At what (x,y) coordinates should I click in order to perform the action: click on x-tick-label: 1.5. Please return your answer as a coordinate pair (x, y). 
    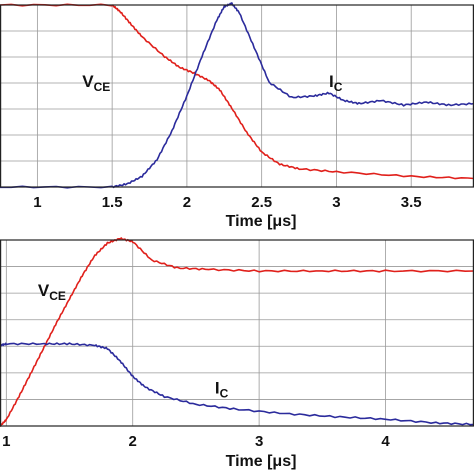
    Looking at the image, I should click on (112, 202).